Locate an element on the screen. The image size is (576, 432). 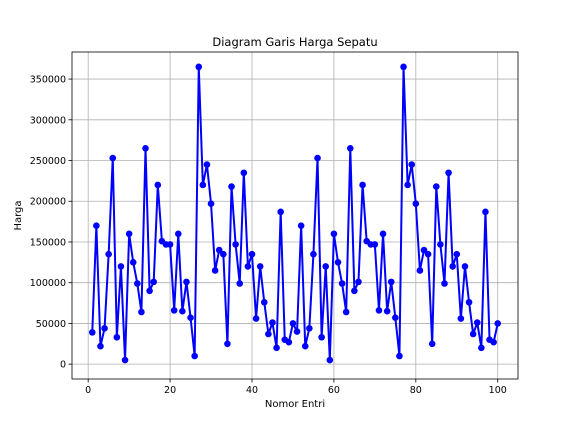
x-tick-label: 40 is located at coordinates (252, 390).